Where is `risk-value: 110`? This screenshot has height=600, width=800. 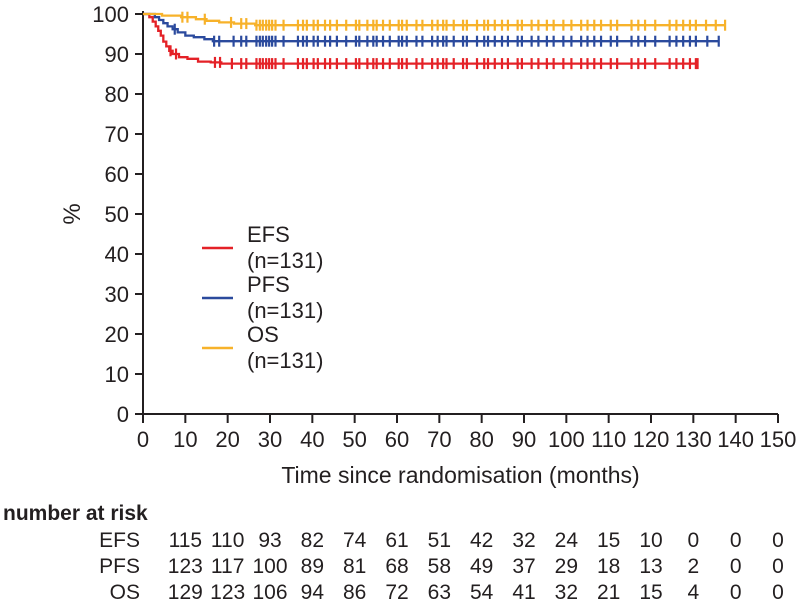
risk-value: 110 is located at coordinates (227, 540).